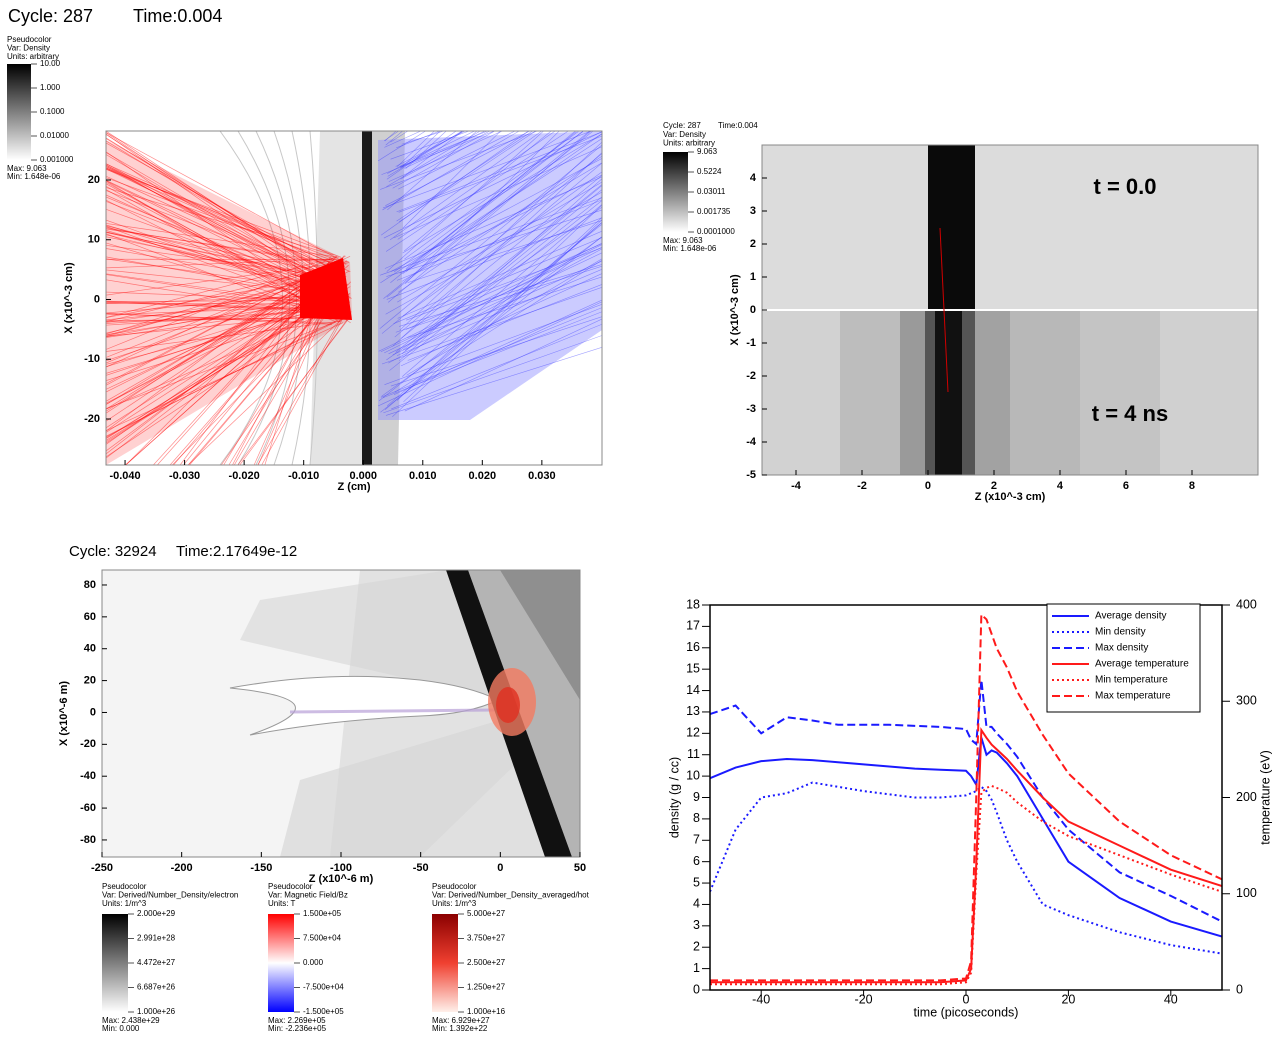  I want to click on y-tick-label: 4, so click(696, 904).